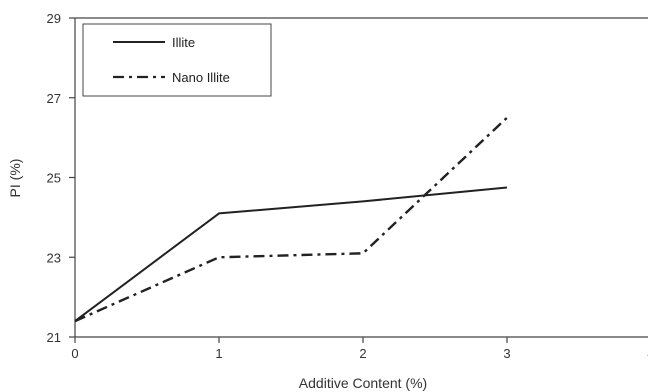  Describe the element at coordinates (362, 353) in the screenshot. I see `x-tick-label: 2` at that location.